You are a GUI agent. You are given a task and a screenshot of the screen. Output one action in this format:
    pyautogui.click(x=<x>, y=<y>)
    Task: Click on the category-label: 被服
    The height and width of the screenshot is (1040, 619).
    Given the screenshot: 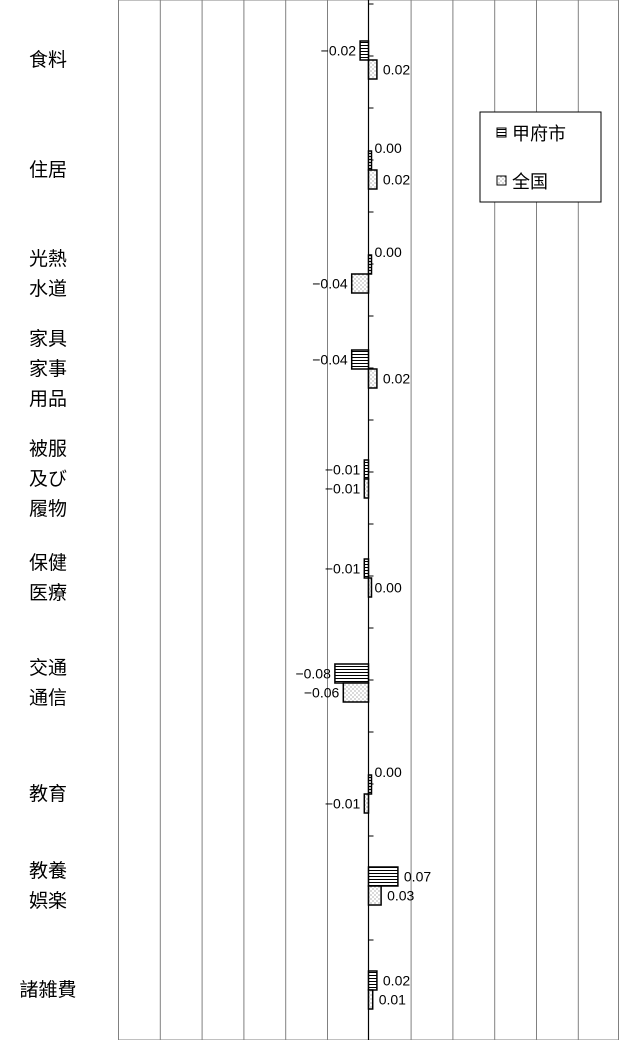 What is the action you would take?
    pyautogui.click(x=48, y=449)
    